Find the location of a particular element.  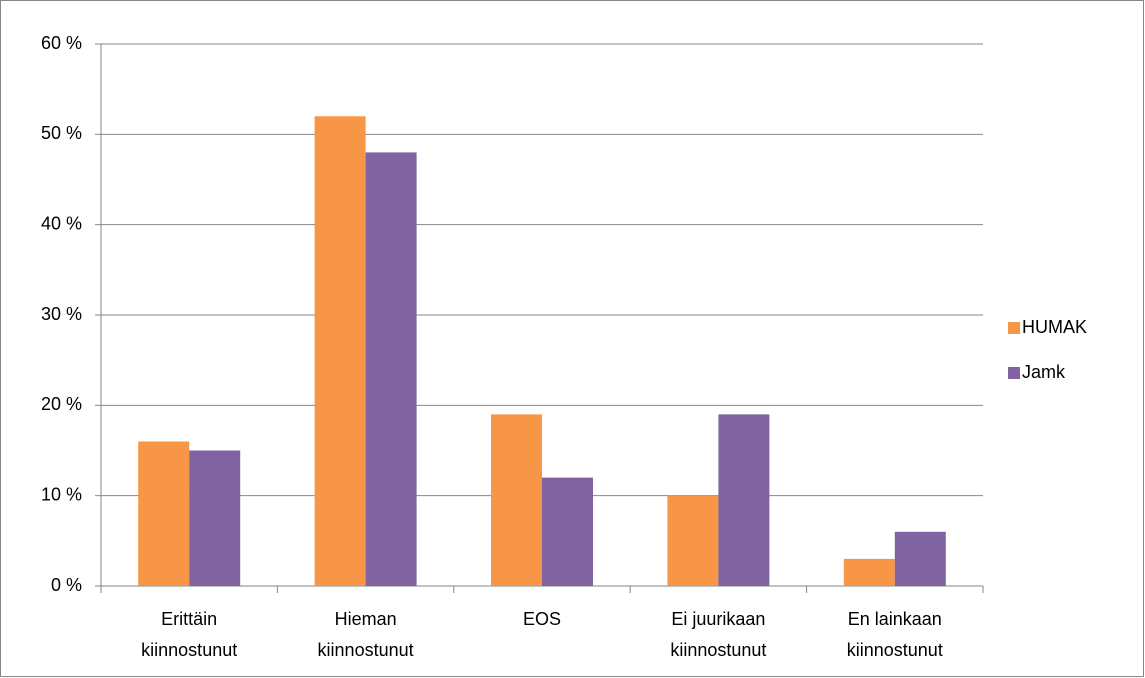

y-tick-label: 30 % is located at coordinates (61, 314).